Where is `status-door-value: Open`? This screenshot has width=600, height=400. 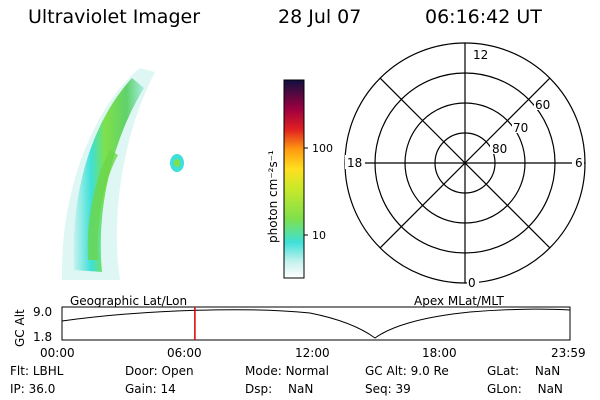
status-door-value: Open is located at coordinates (177, 371).